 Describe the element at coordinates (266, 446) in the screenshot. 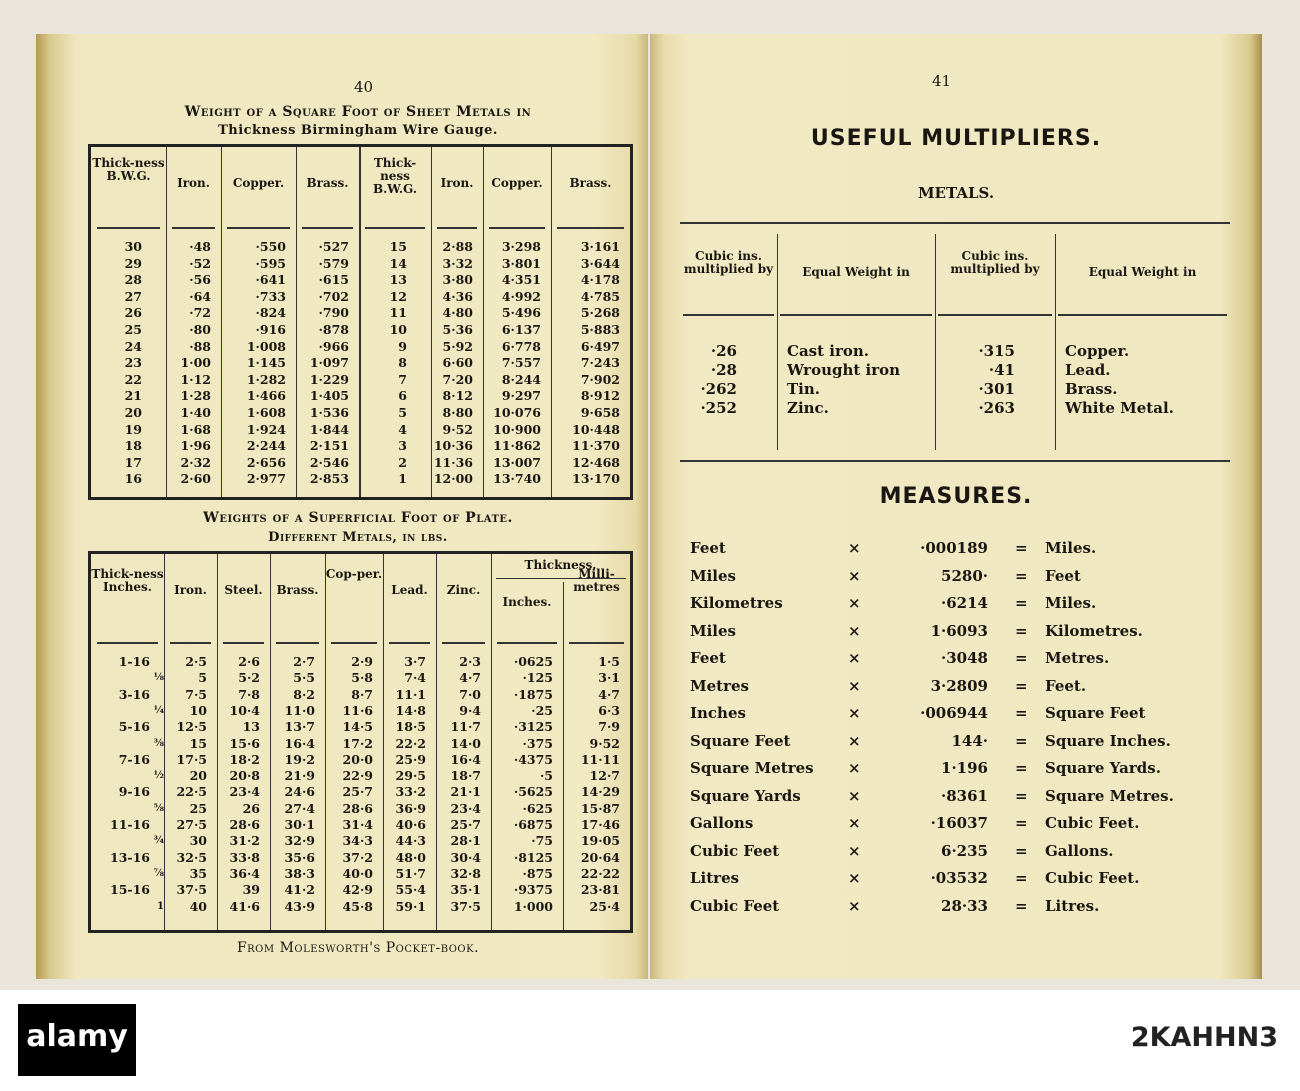

I see `table-cell: 2·244` at that location.